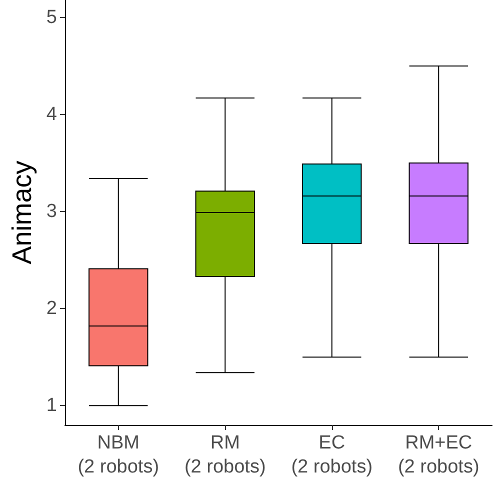 This screenshot has height=487, width=500. I want to click on y-tick-label: 2, so click(51, 309).